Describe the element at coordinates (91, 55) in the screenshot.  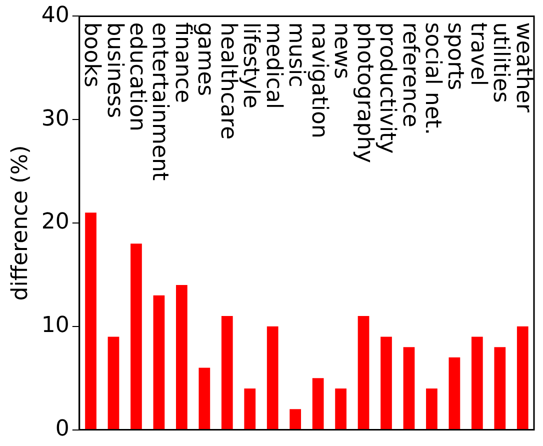
I see `x-tick-label: books` at that location.